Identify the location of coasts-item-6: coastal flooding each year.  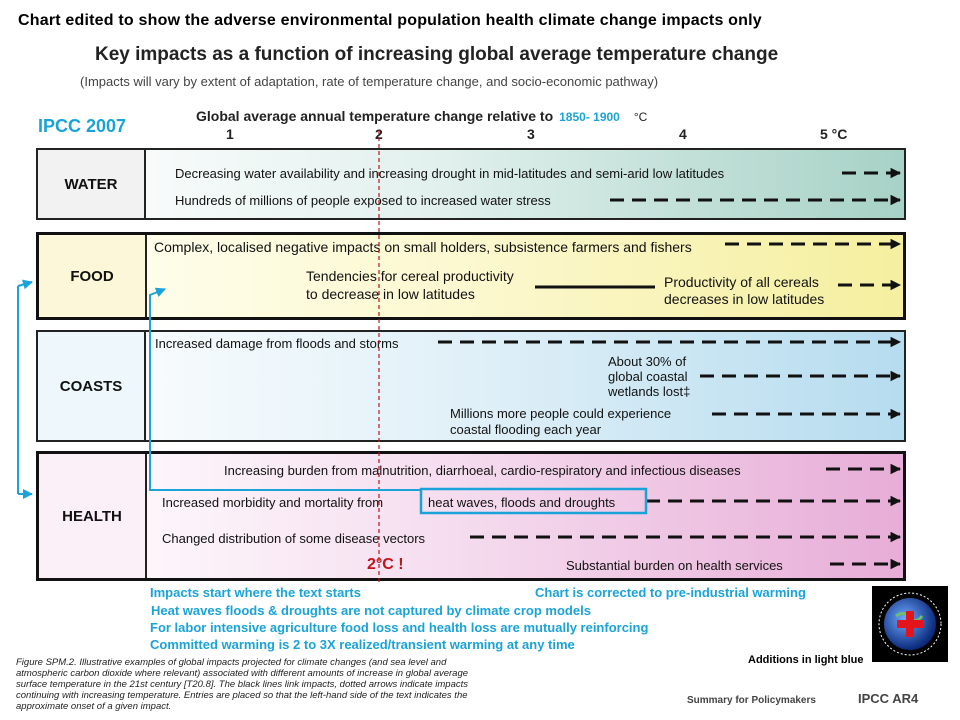
(526, 429).